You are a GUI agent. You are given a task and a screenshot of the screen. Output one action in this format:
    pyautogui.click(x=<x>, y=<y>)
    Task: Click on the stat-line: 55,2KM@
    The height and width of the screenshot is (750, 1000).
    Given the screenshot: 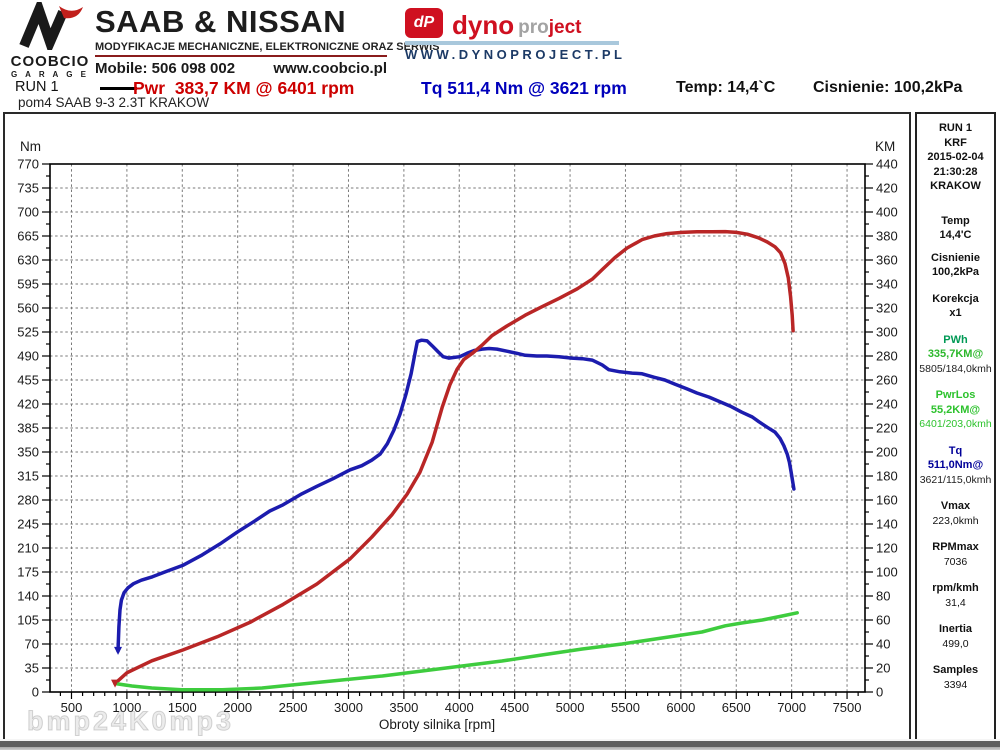 What is the action you would take?
    pyautogui.click(x=955, y=409)
    